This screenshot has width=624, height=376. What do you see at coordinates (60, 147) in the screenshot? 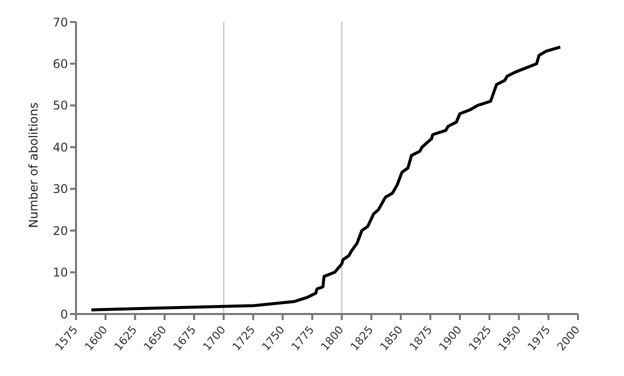
I see `y-tick-label: 40` at bounding box center [60, 147].